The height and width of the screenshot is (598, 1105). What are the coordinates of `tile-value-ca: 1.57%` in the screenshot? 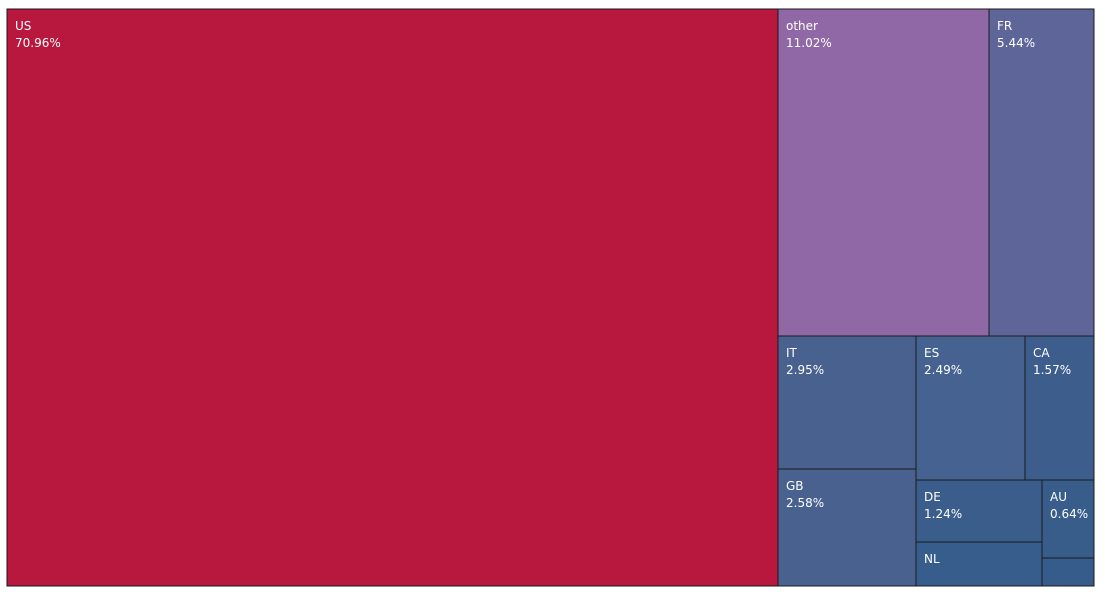 It's located at (1052, 370).